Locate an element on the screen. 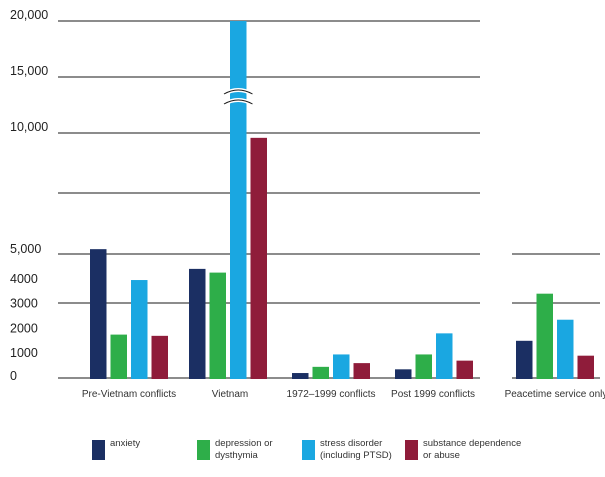 The height and width of the screenshot is (477, 605). y-tick-label: 15,000 is located at coordinates (29, 71).